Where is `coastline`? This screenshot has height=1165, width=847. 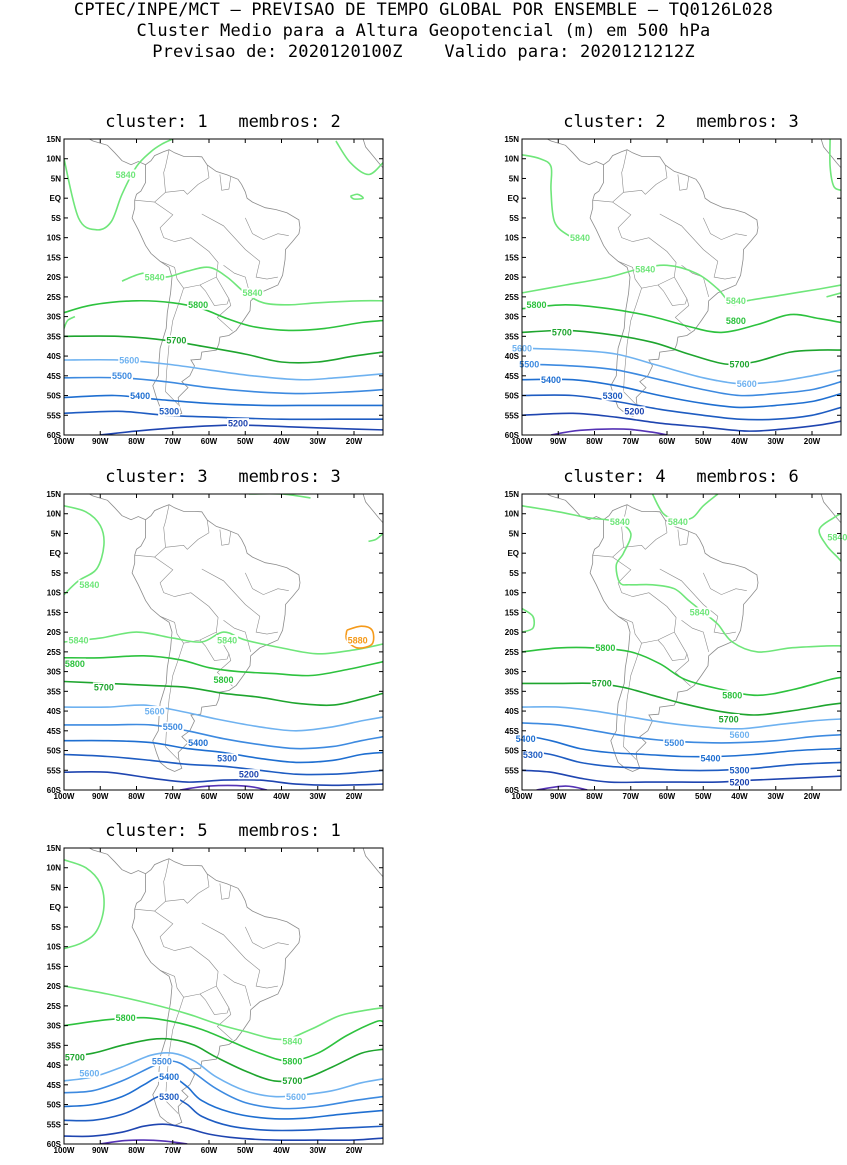
coastline is located at coordinates (235, 633).